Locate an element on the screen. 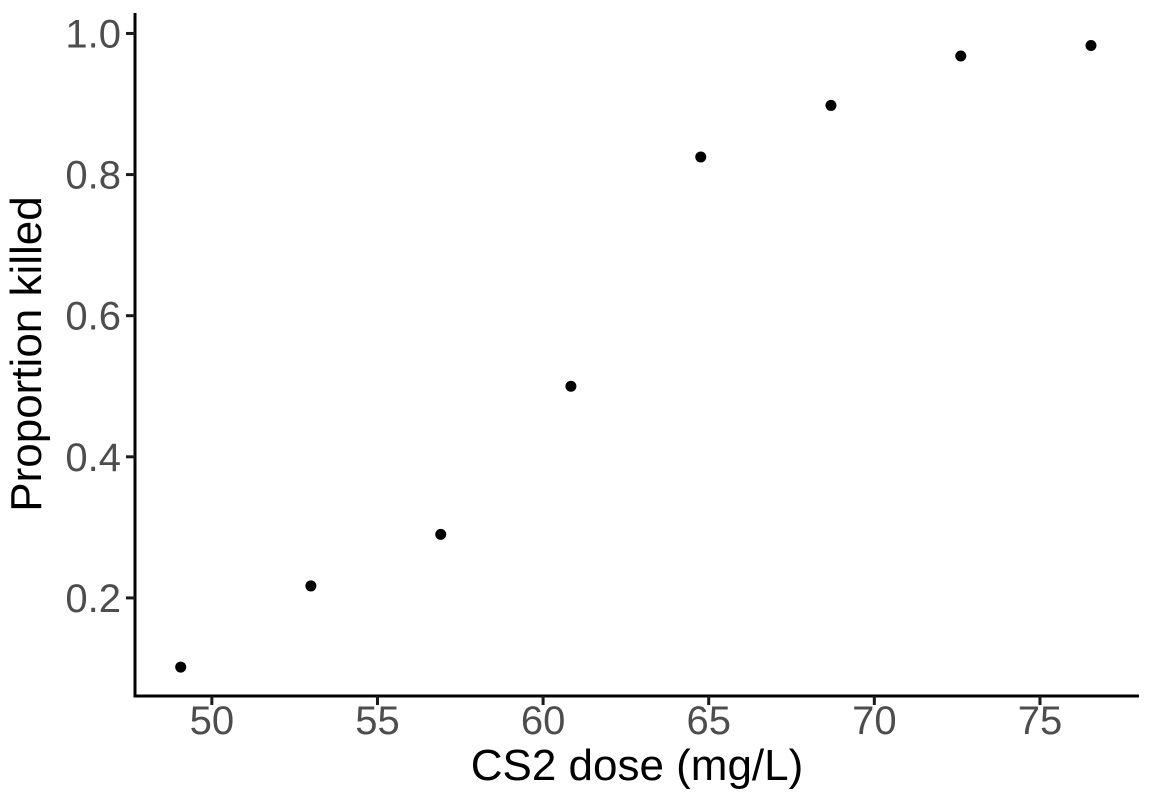 Image resolution: width=1152 pixels, height=806 pixels. y-tick-label: 0.2 is located at coordinates (93, 599).